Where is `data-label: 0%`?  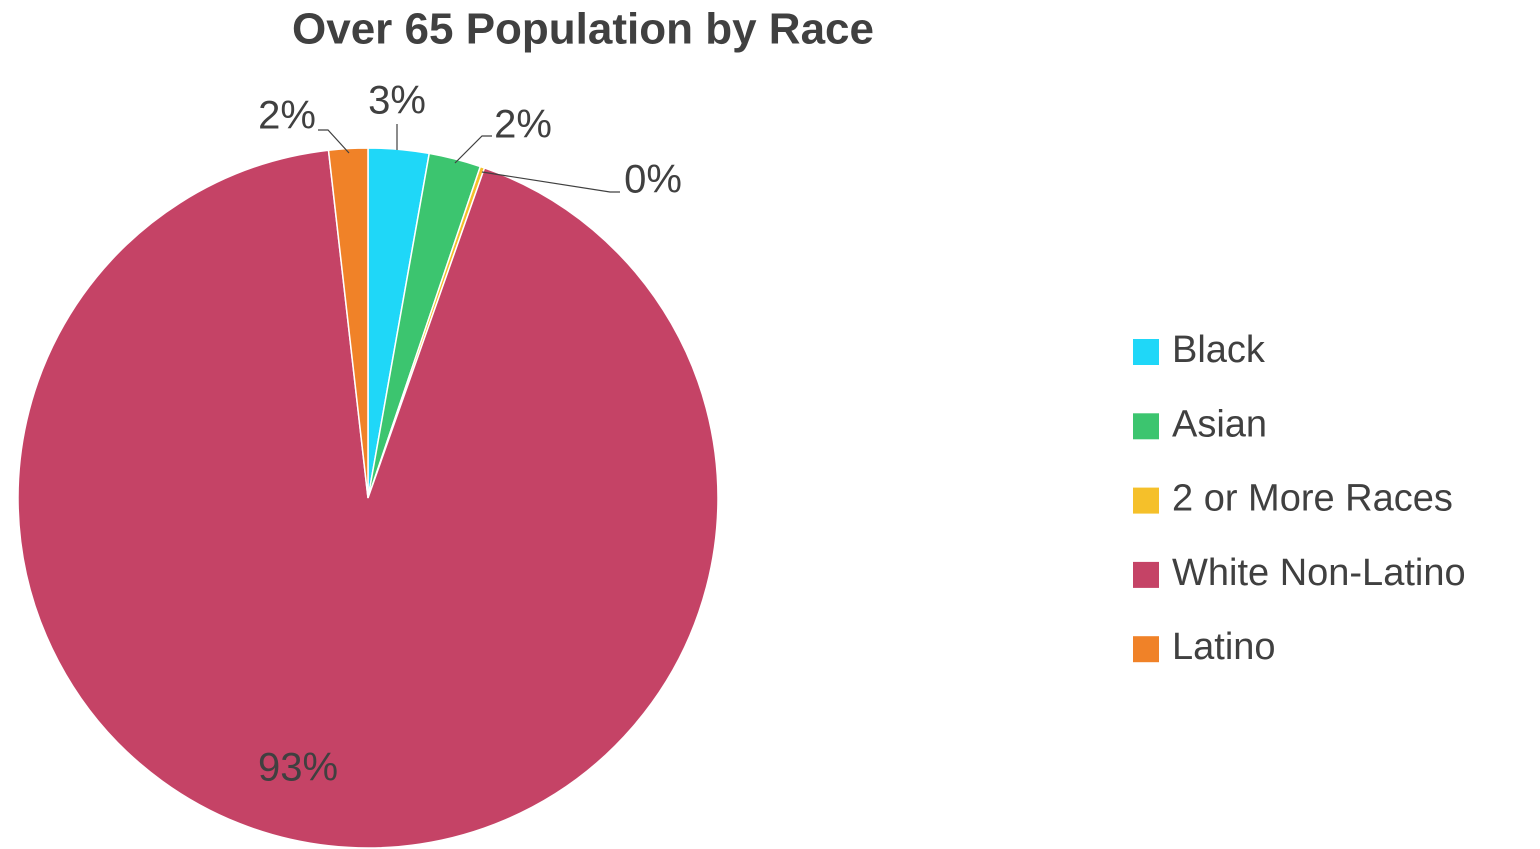 data-label: 0% is located at coordinates (653, 180).